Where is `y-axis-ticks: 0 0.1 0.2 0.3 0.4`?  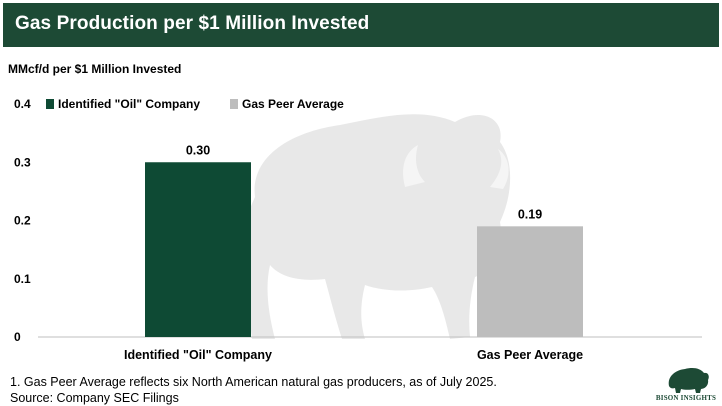
y-axis-ticks: 0 0.1 0.2 0.3 0.4 is located at coordinates (22, 220).